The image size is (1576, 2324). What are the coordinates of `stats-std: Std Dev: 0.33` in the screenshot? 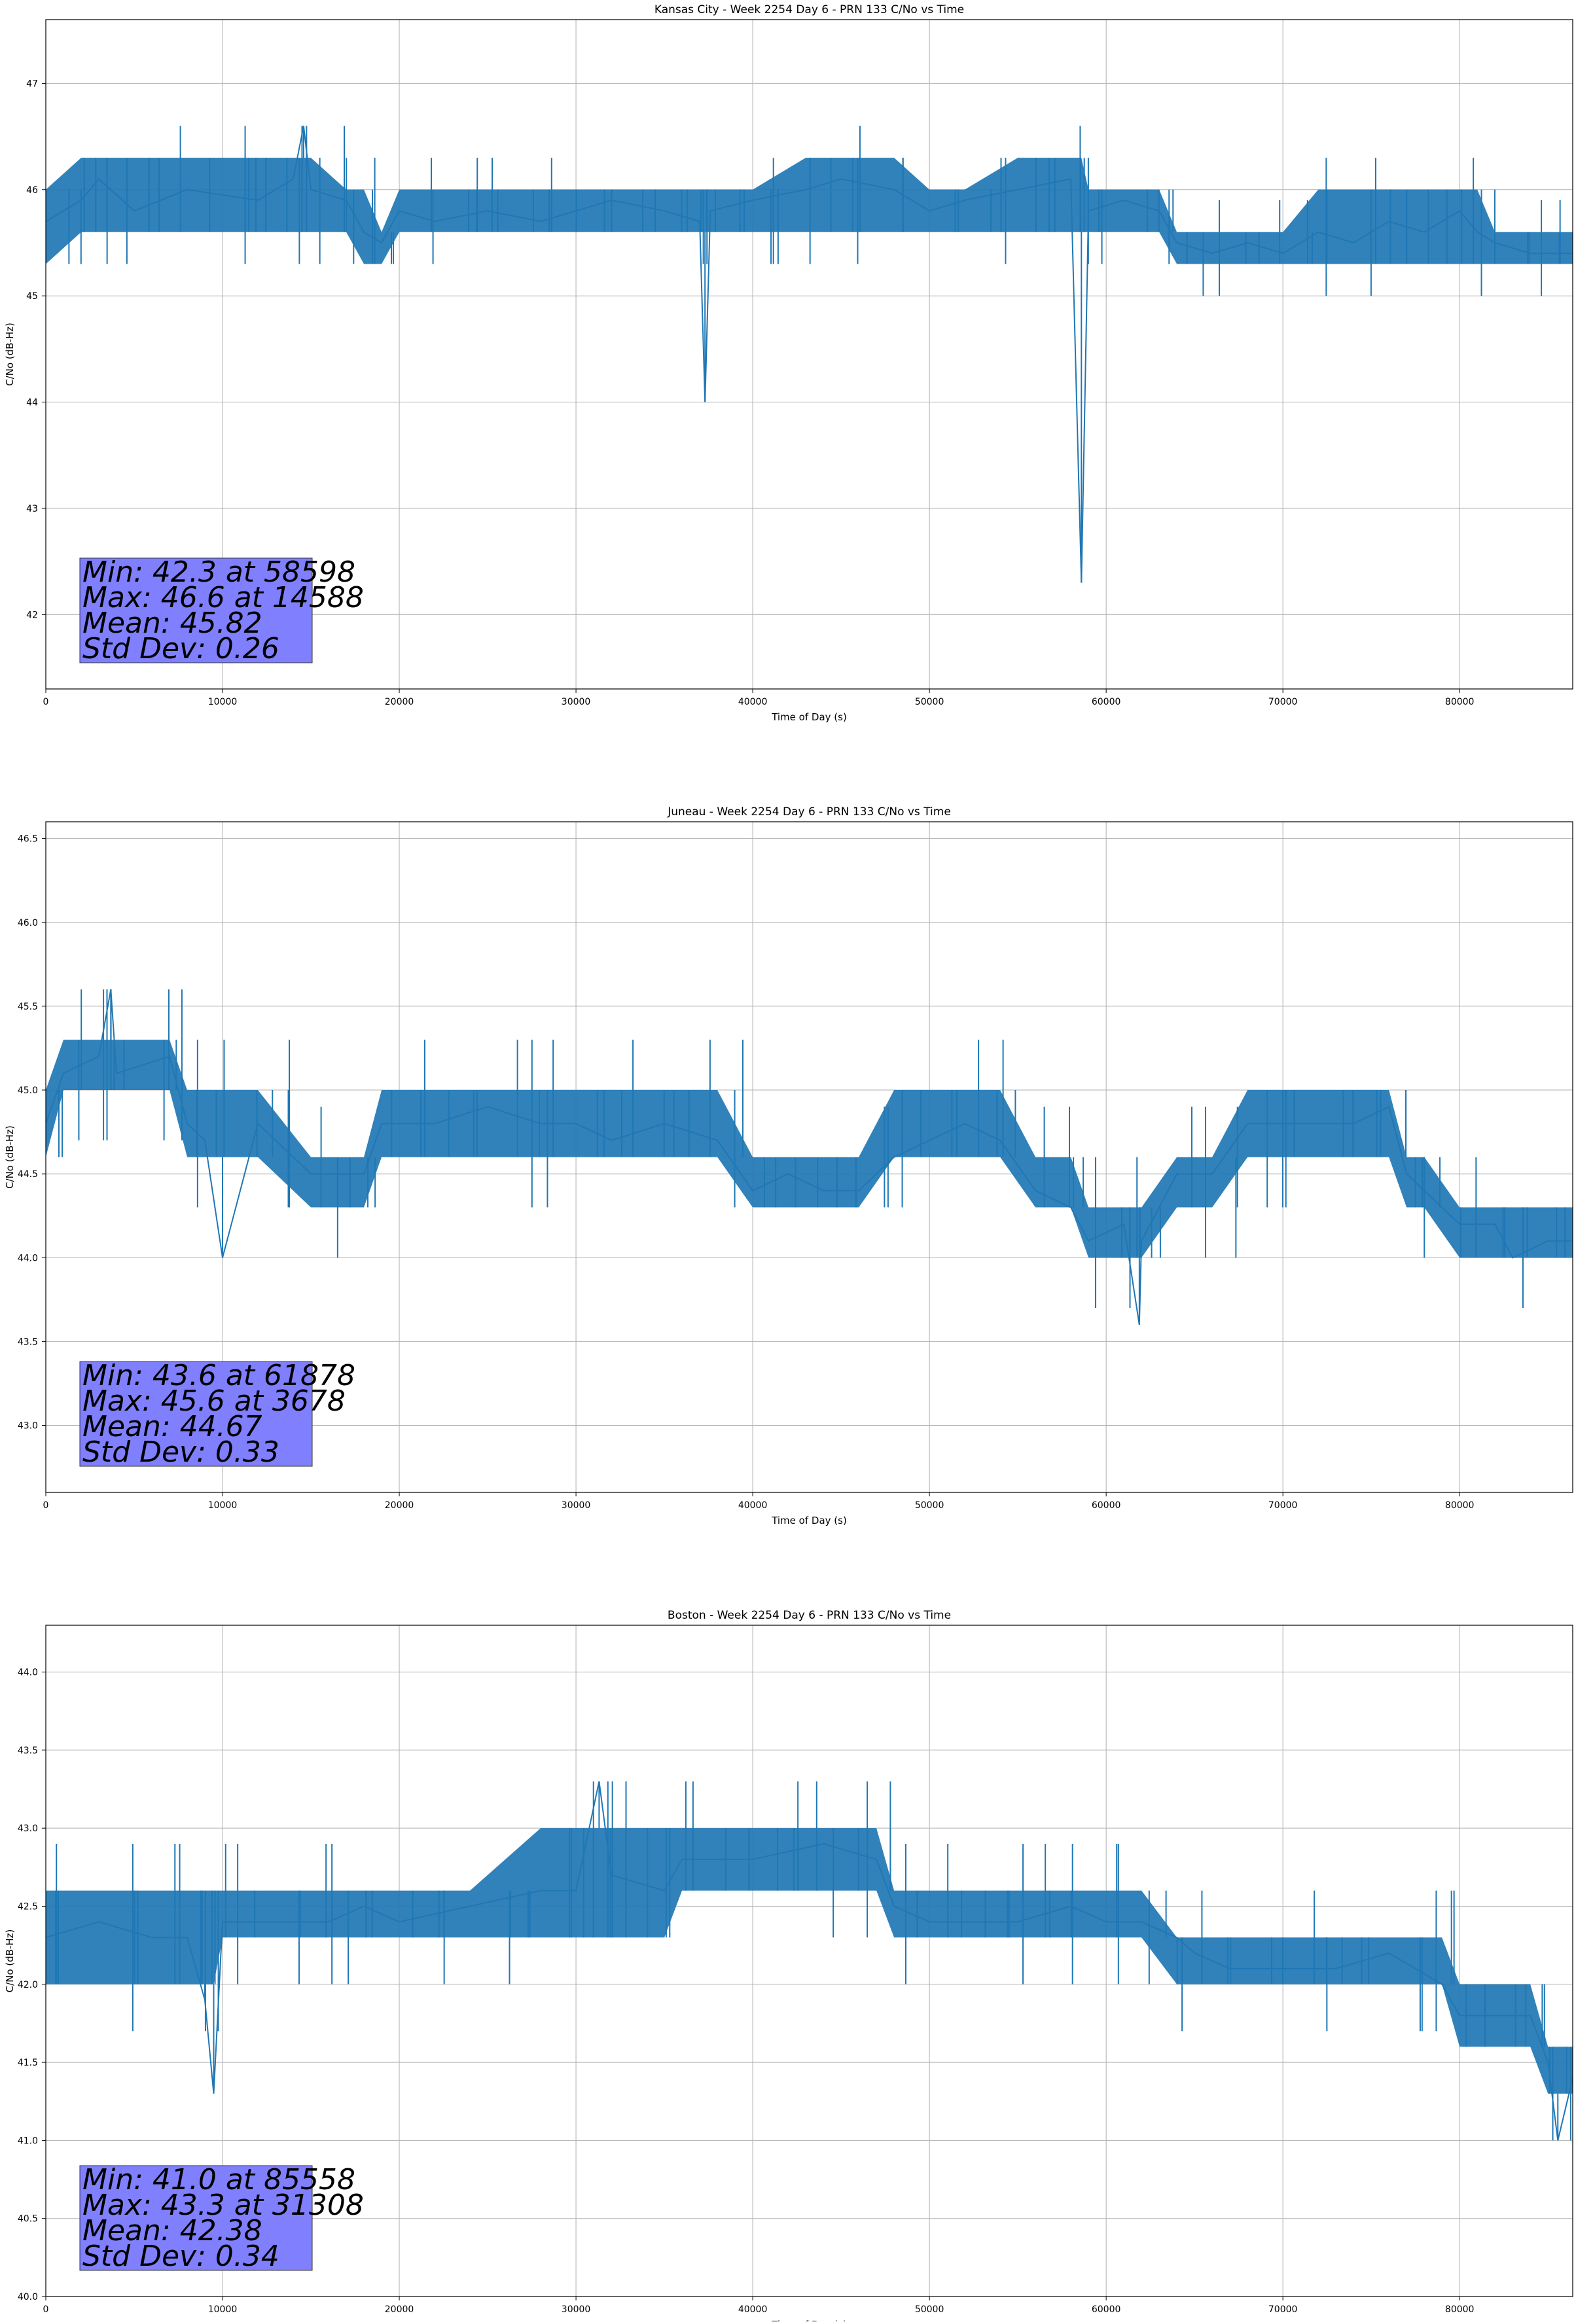 It's located at (180, 1452).